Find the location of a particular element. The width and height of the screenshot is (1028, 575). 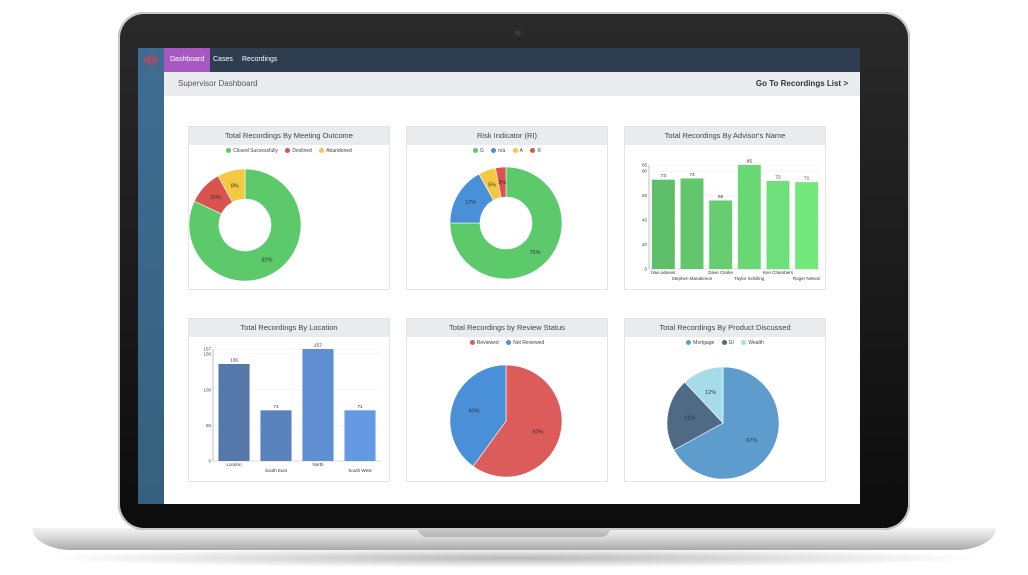

legend-label: Wealth is located at coordinates (756, 343).